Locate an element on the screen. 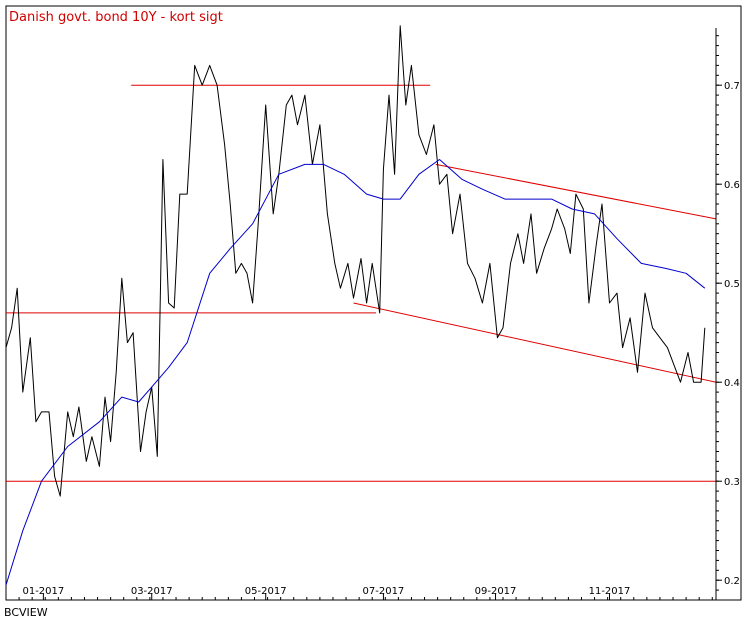  y-tick-label: 0.4 is located at coordinates (732, 383).